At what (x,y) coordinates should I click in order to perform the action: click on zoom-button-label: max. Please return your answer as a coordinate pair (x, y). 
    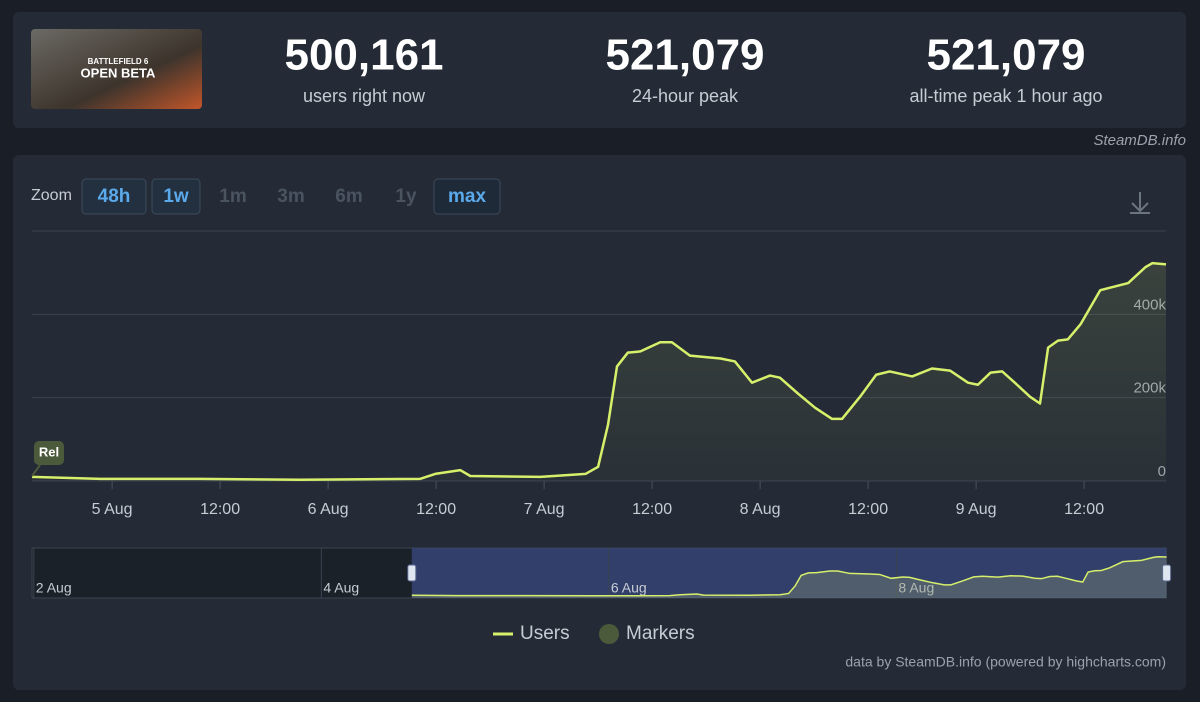
    Looking at the image, I should click on (467, 196).